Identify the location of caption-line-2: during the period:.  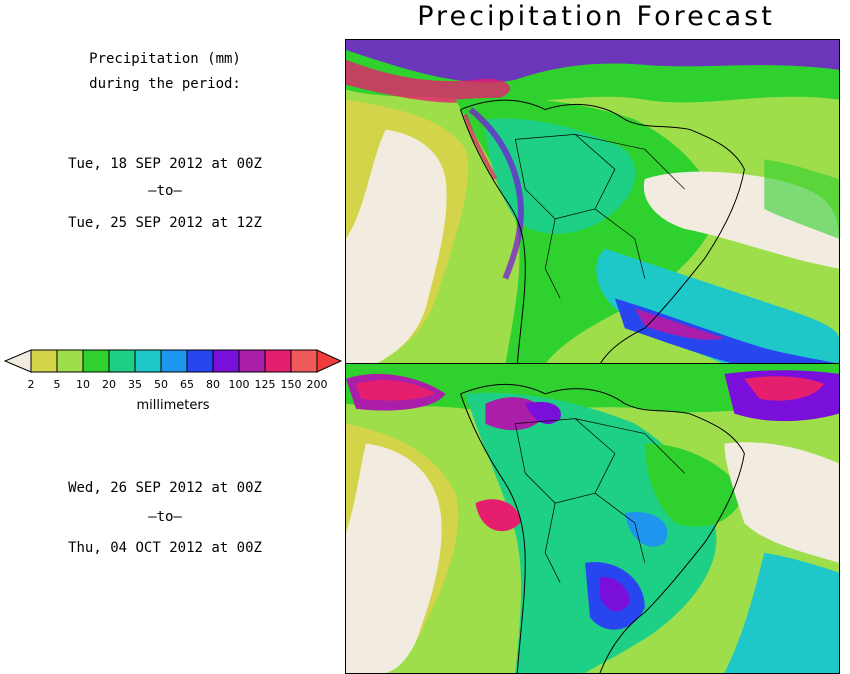
(165, 84).